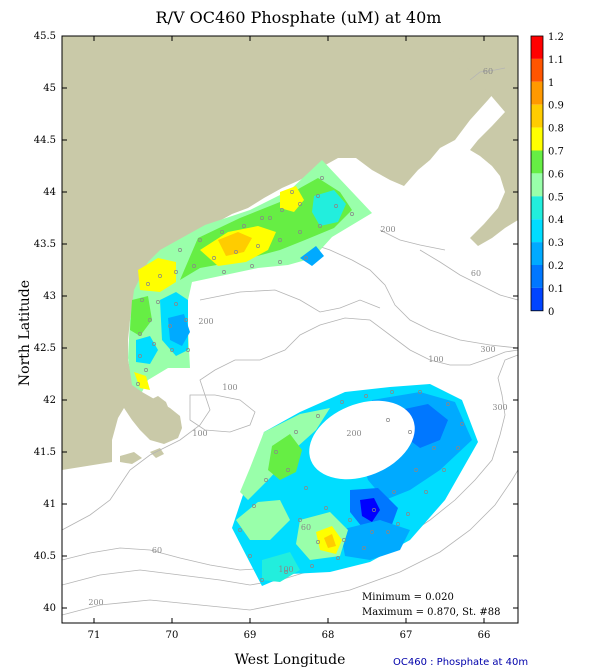  Describe the element at coordinates (484, 635) in the screenshot. I see `x-tick-label: 66` at that location.